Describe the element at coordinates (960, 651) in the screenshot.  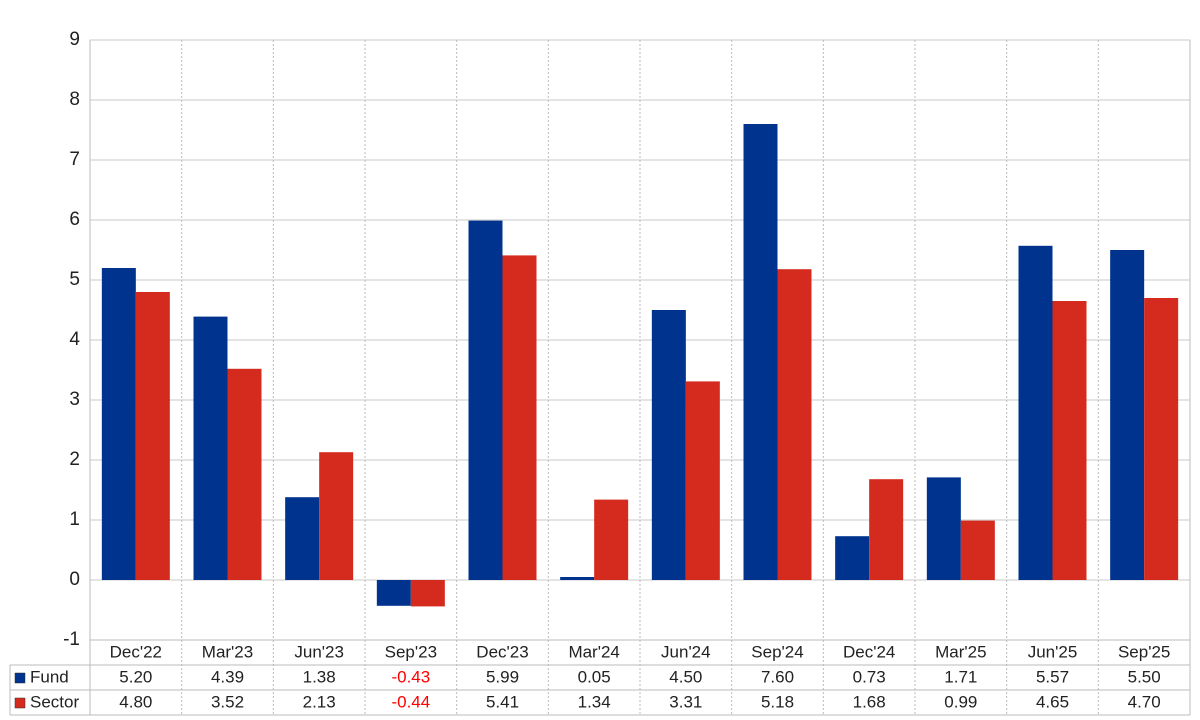
I see `x-tick-label: Mar'25` at that location.